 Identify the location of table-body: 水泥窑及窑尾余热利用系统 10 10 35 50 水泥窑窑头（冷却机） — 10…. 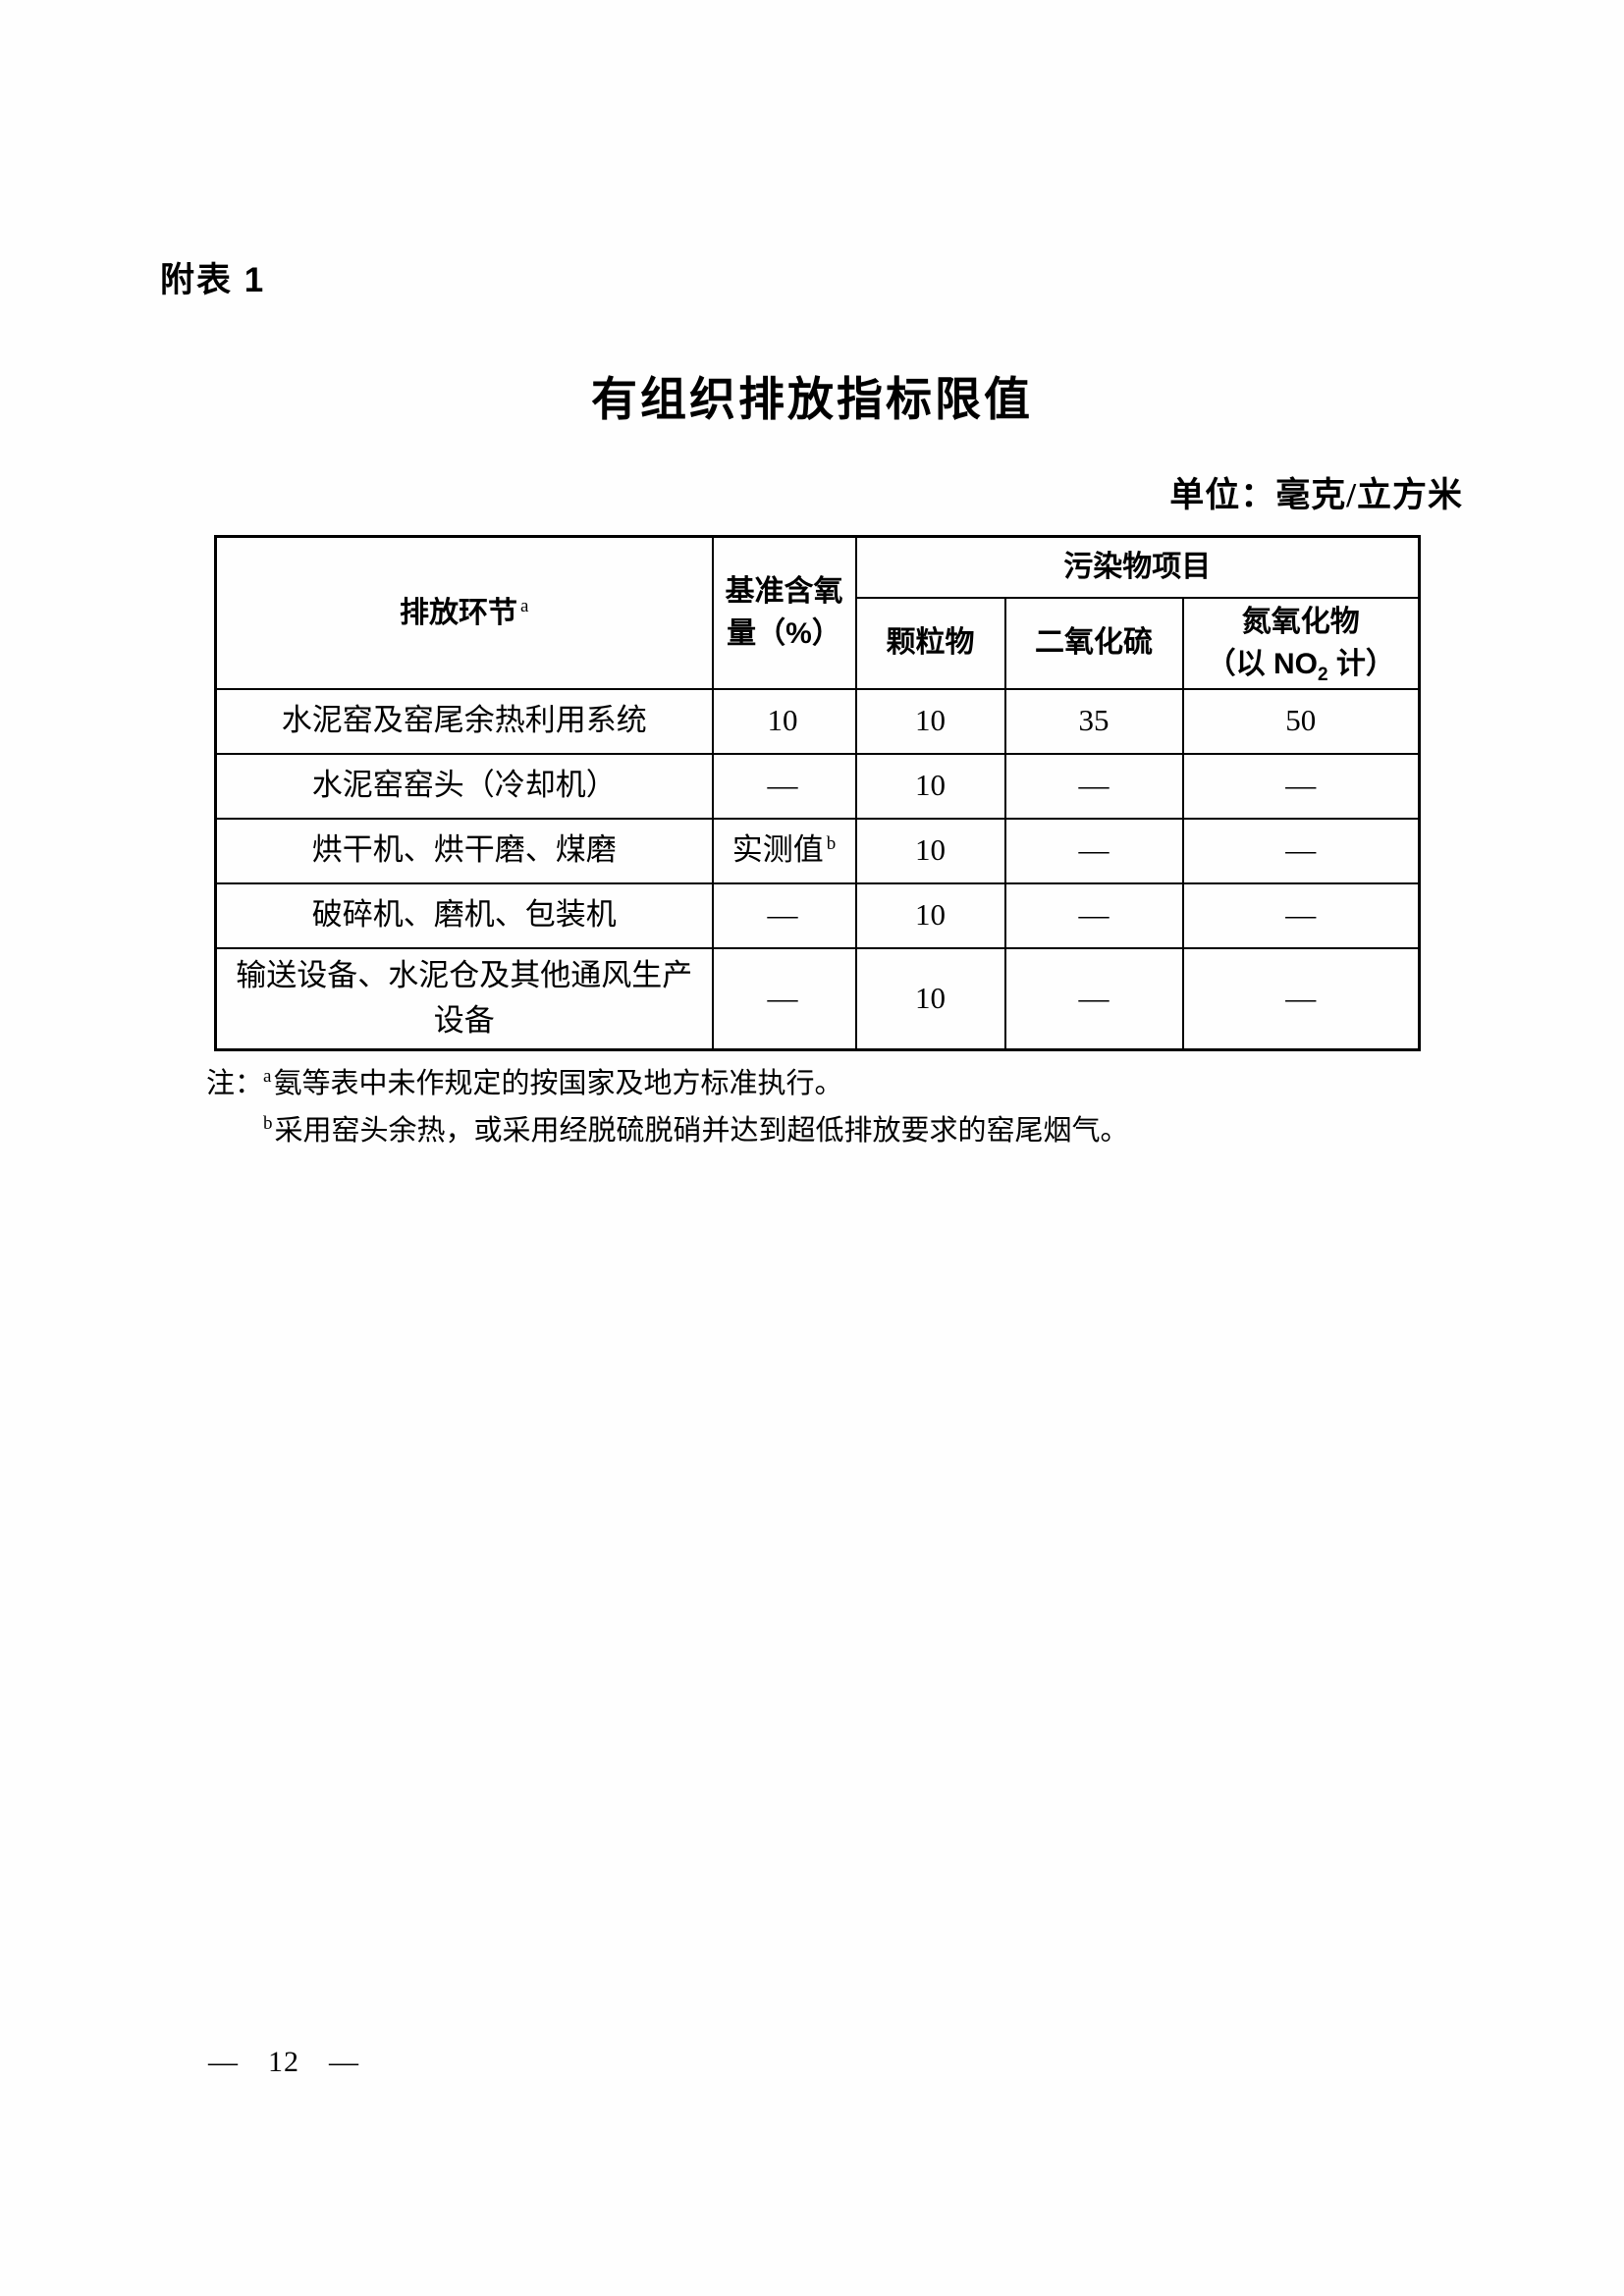
(817, 869).